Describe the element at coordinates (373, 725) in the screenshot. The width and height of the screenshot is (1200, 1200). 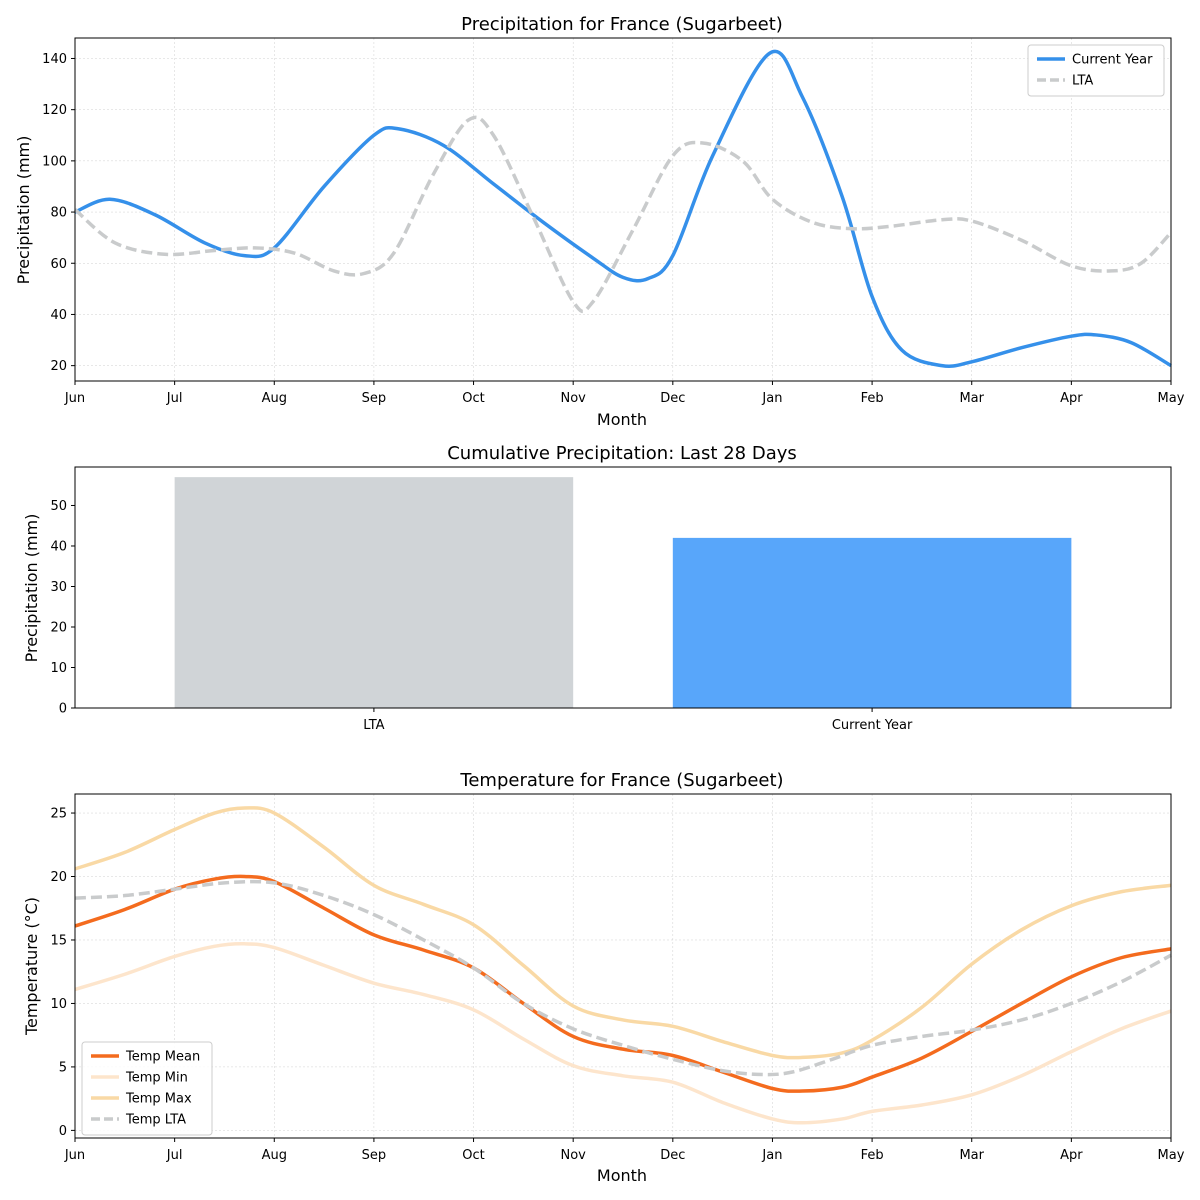
I see `x-tick-label: LTA` at that location.